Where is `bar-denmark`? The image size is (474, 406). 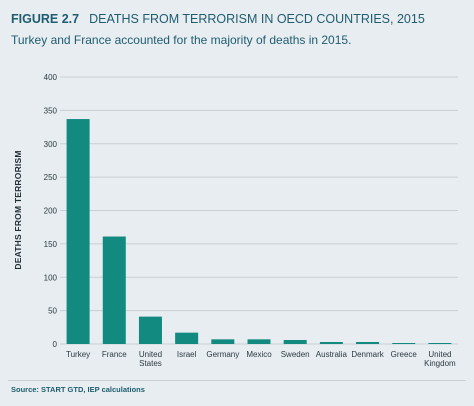 bar-denmark is located at coordinates (368, 342).